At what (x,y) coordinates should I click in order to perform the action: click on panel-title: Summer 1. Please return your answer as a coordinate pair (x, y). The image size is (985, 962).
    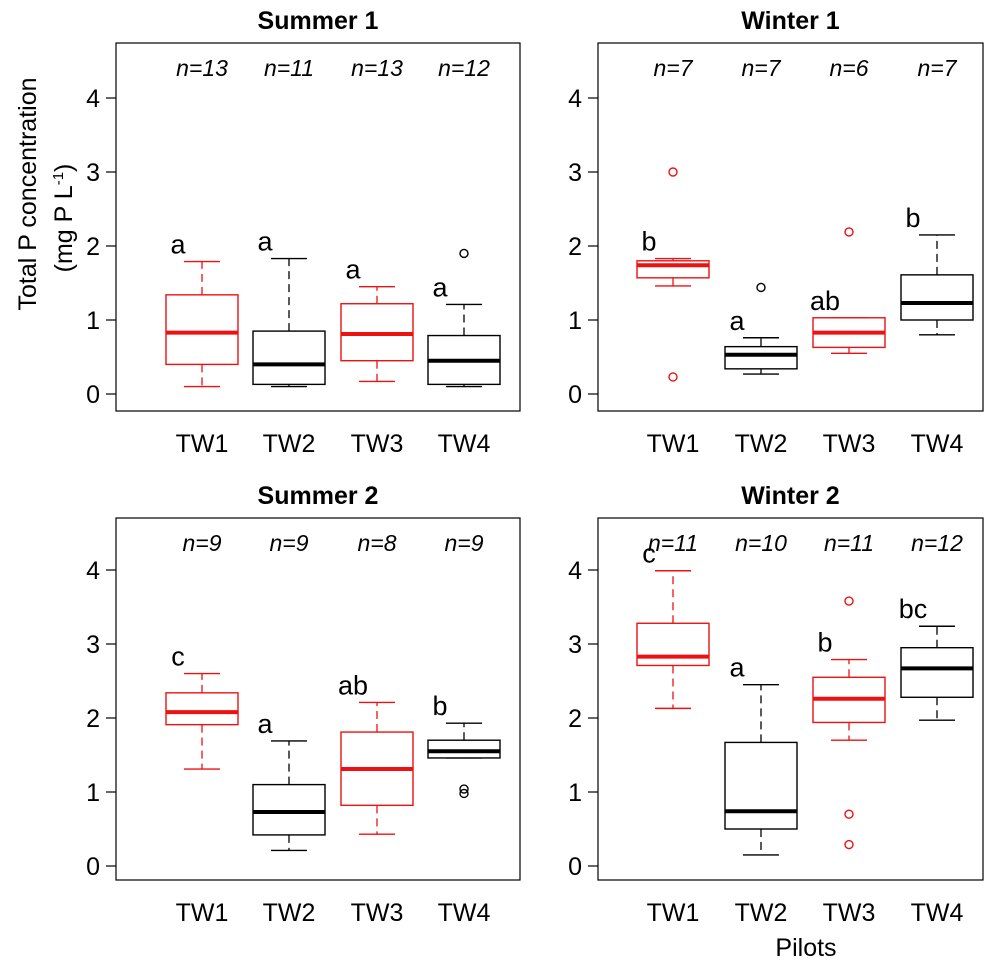
    Looking at the image, I should click on (318, 21).